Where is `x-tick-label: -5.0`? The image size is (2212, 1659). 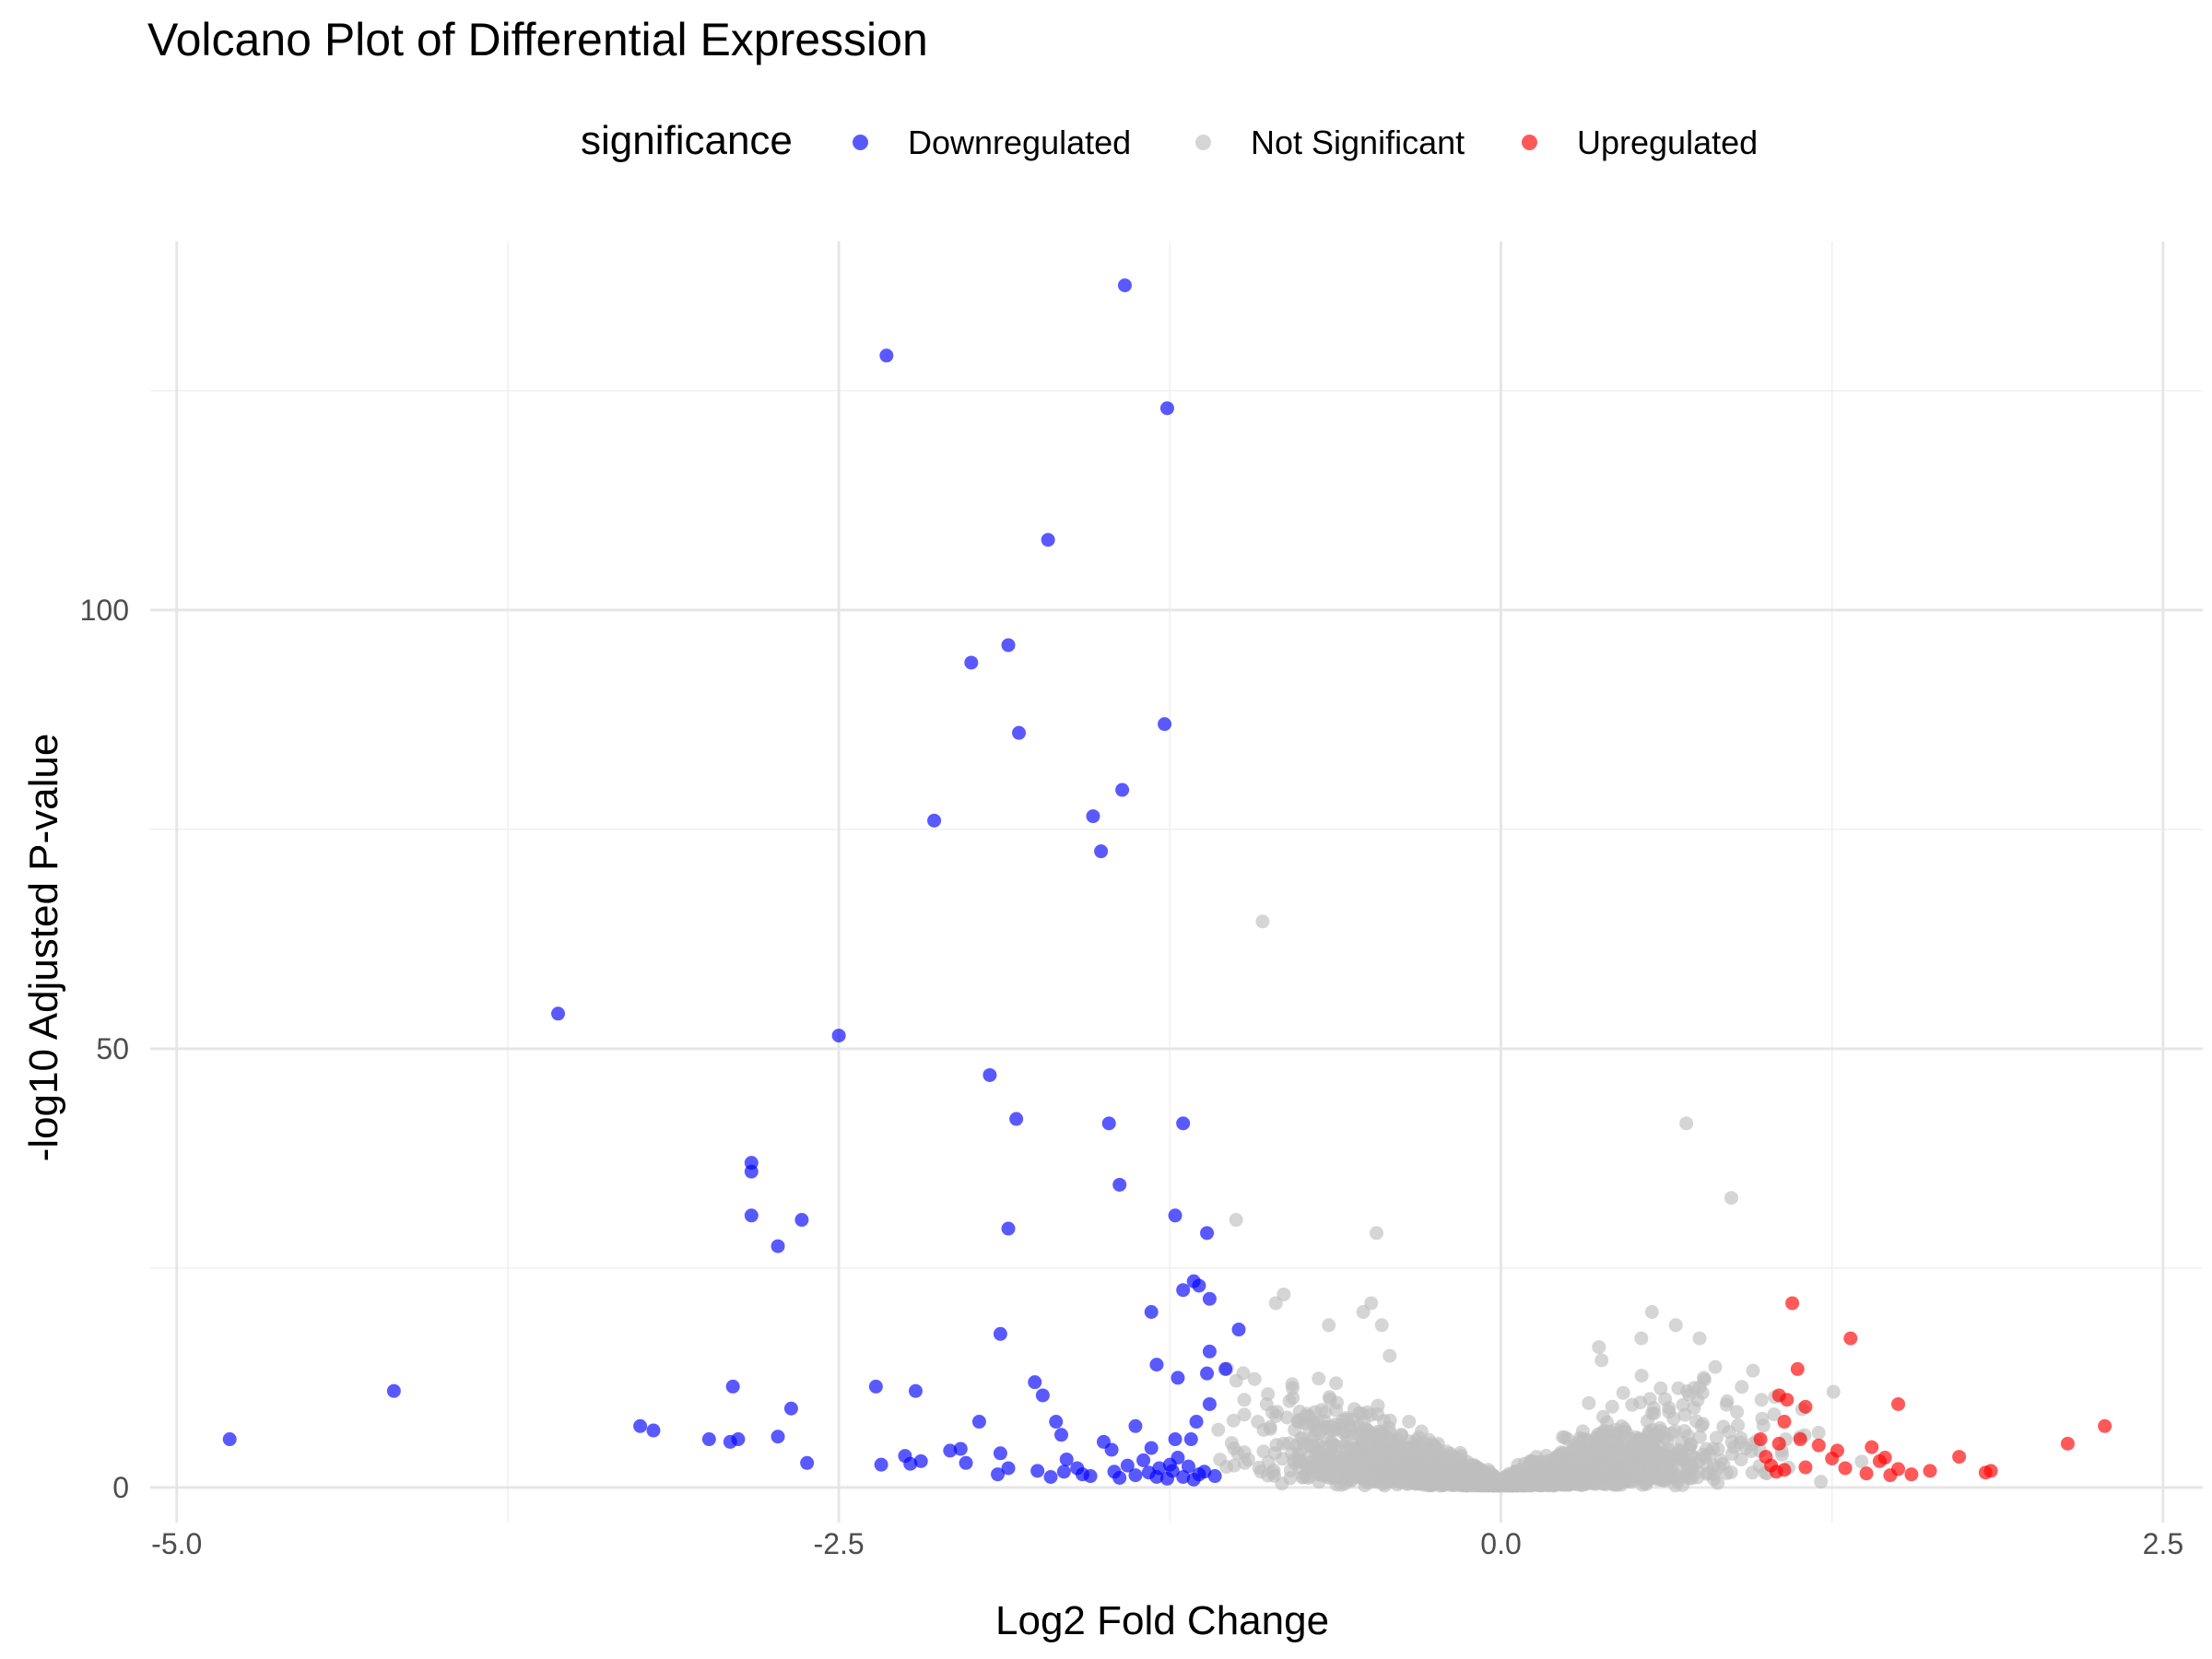 x-tick-label: -5.0 is located at coordinates (176, 1543).